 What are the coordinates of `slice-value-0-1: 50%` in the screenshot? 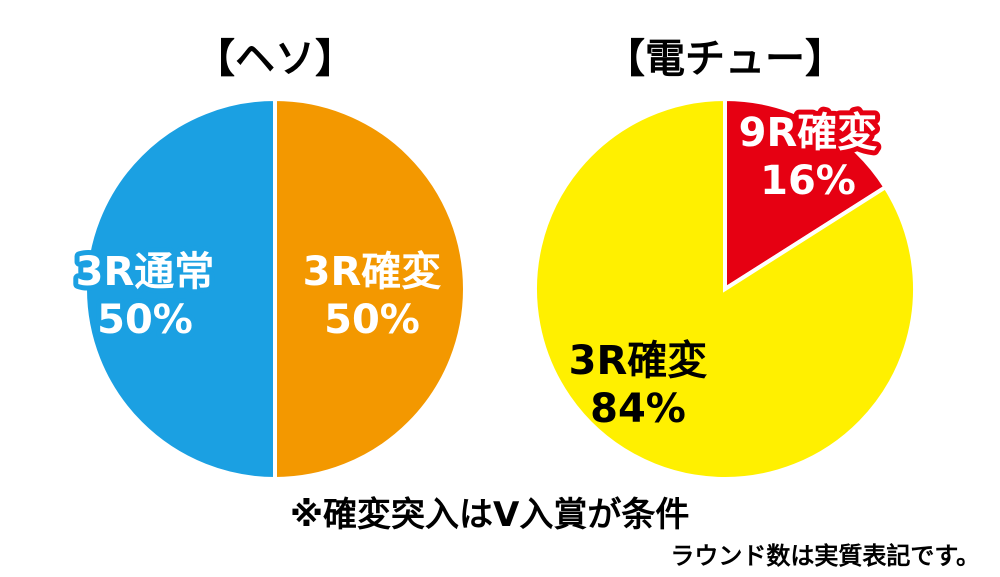 It's located at (145, 320).